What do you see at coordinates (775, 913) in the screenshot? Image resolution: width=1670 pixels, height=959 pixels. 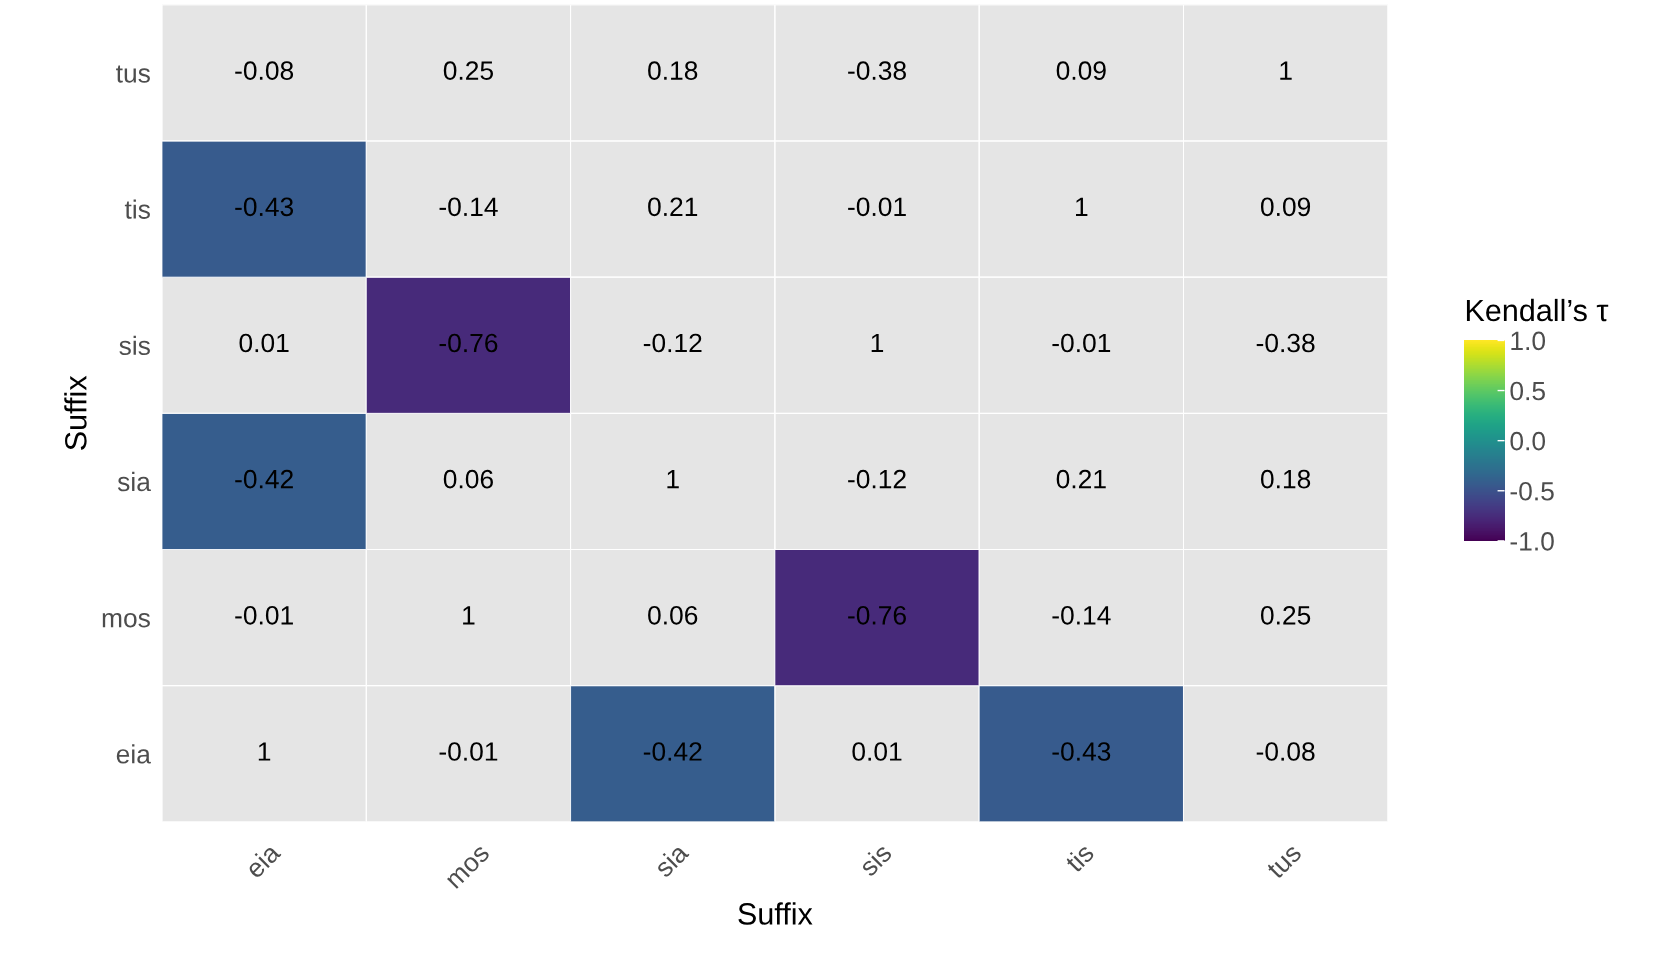 I see `x-axis-title: Suffix` at bounding box center [775, 913].